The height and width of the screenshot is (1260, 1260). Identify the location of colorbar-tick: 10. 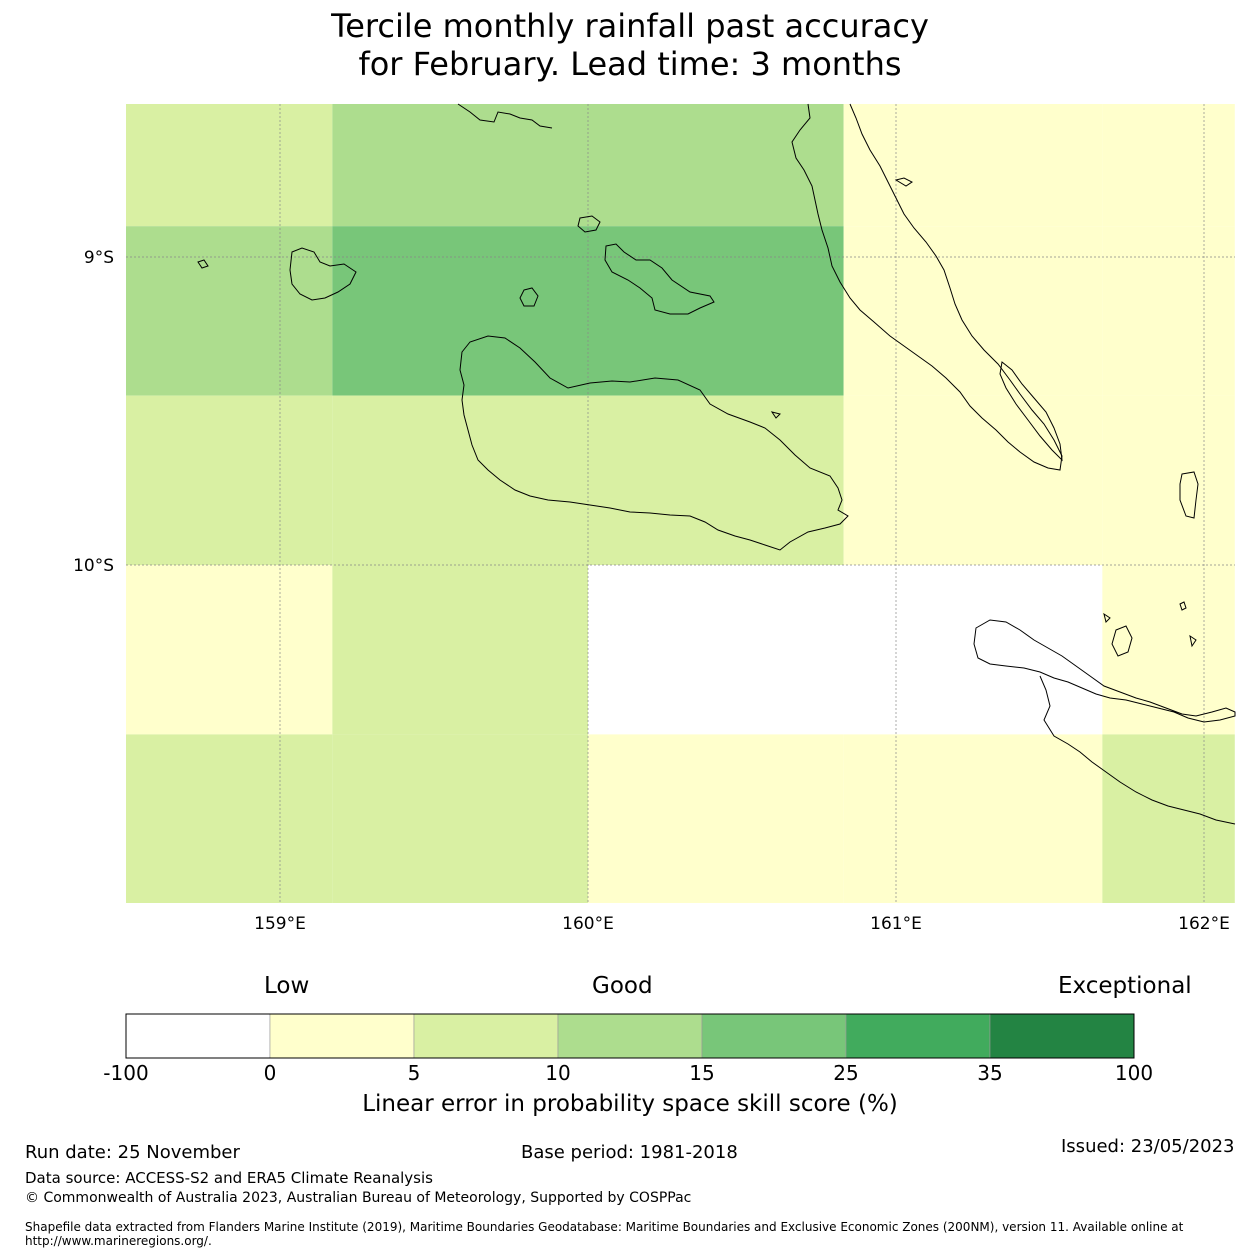
(558, 1073).